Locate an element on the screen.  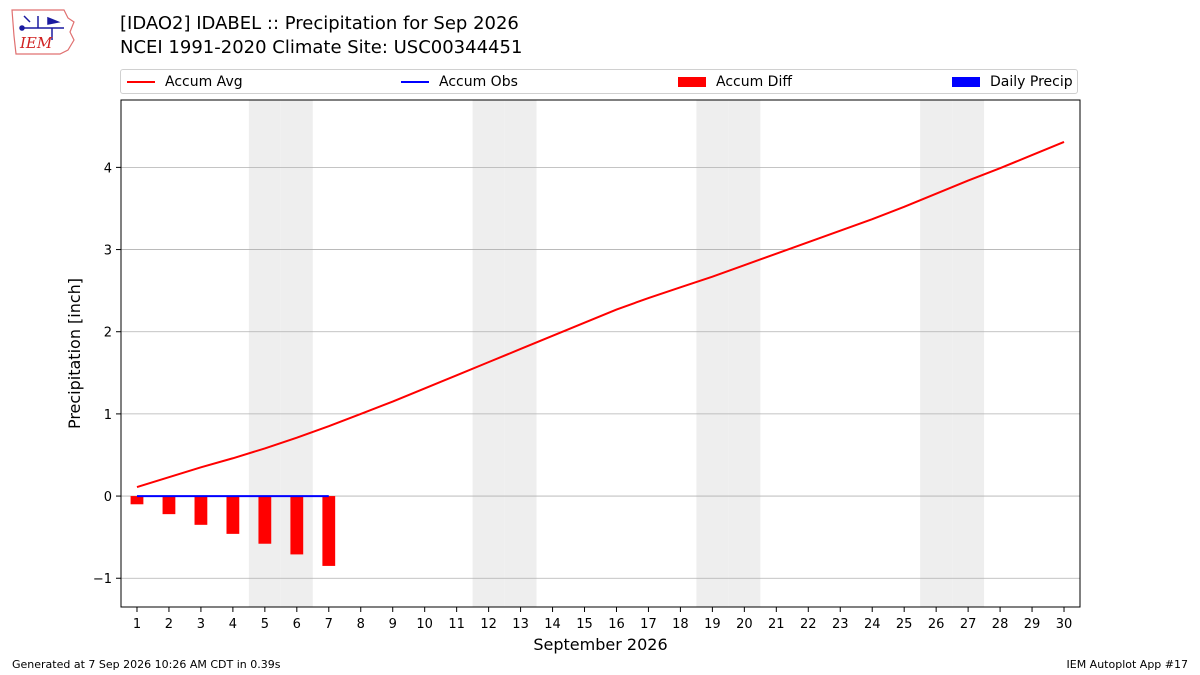
x-tick-label: 25 is located at coordinates (904, 624).